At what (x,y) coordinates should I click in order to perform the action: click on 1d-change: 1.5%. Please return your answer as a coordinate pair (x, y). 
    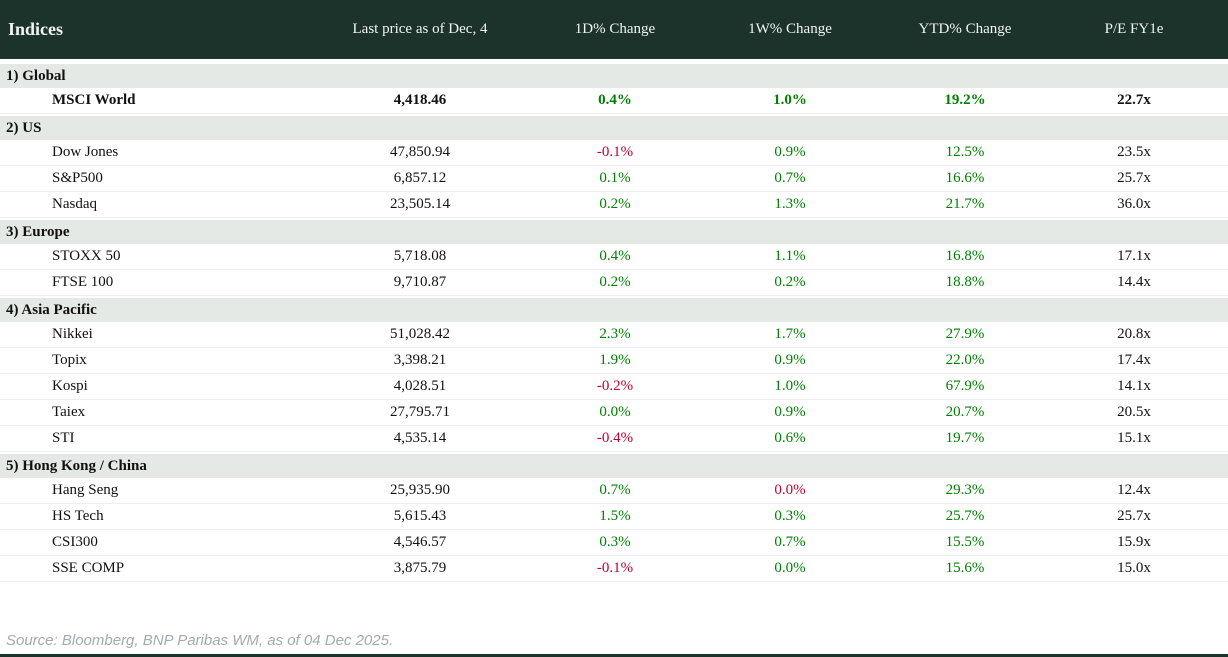
    Looking at the image, I should click on (615, 516).